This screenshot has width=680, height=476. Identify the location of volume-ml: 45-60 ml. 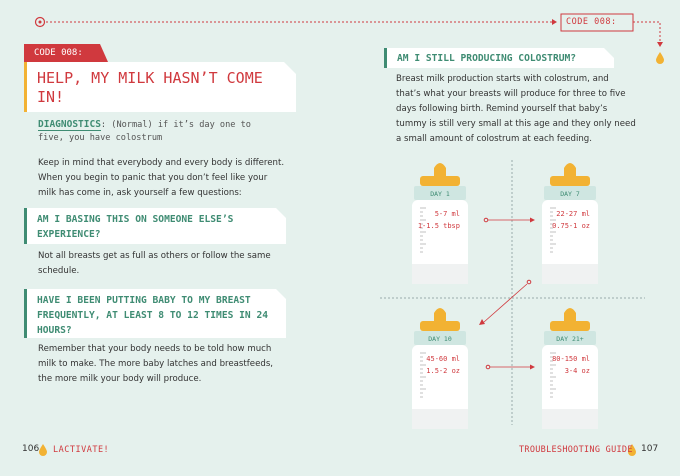
(443, 359).